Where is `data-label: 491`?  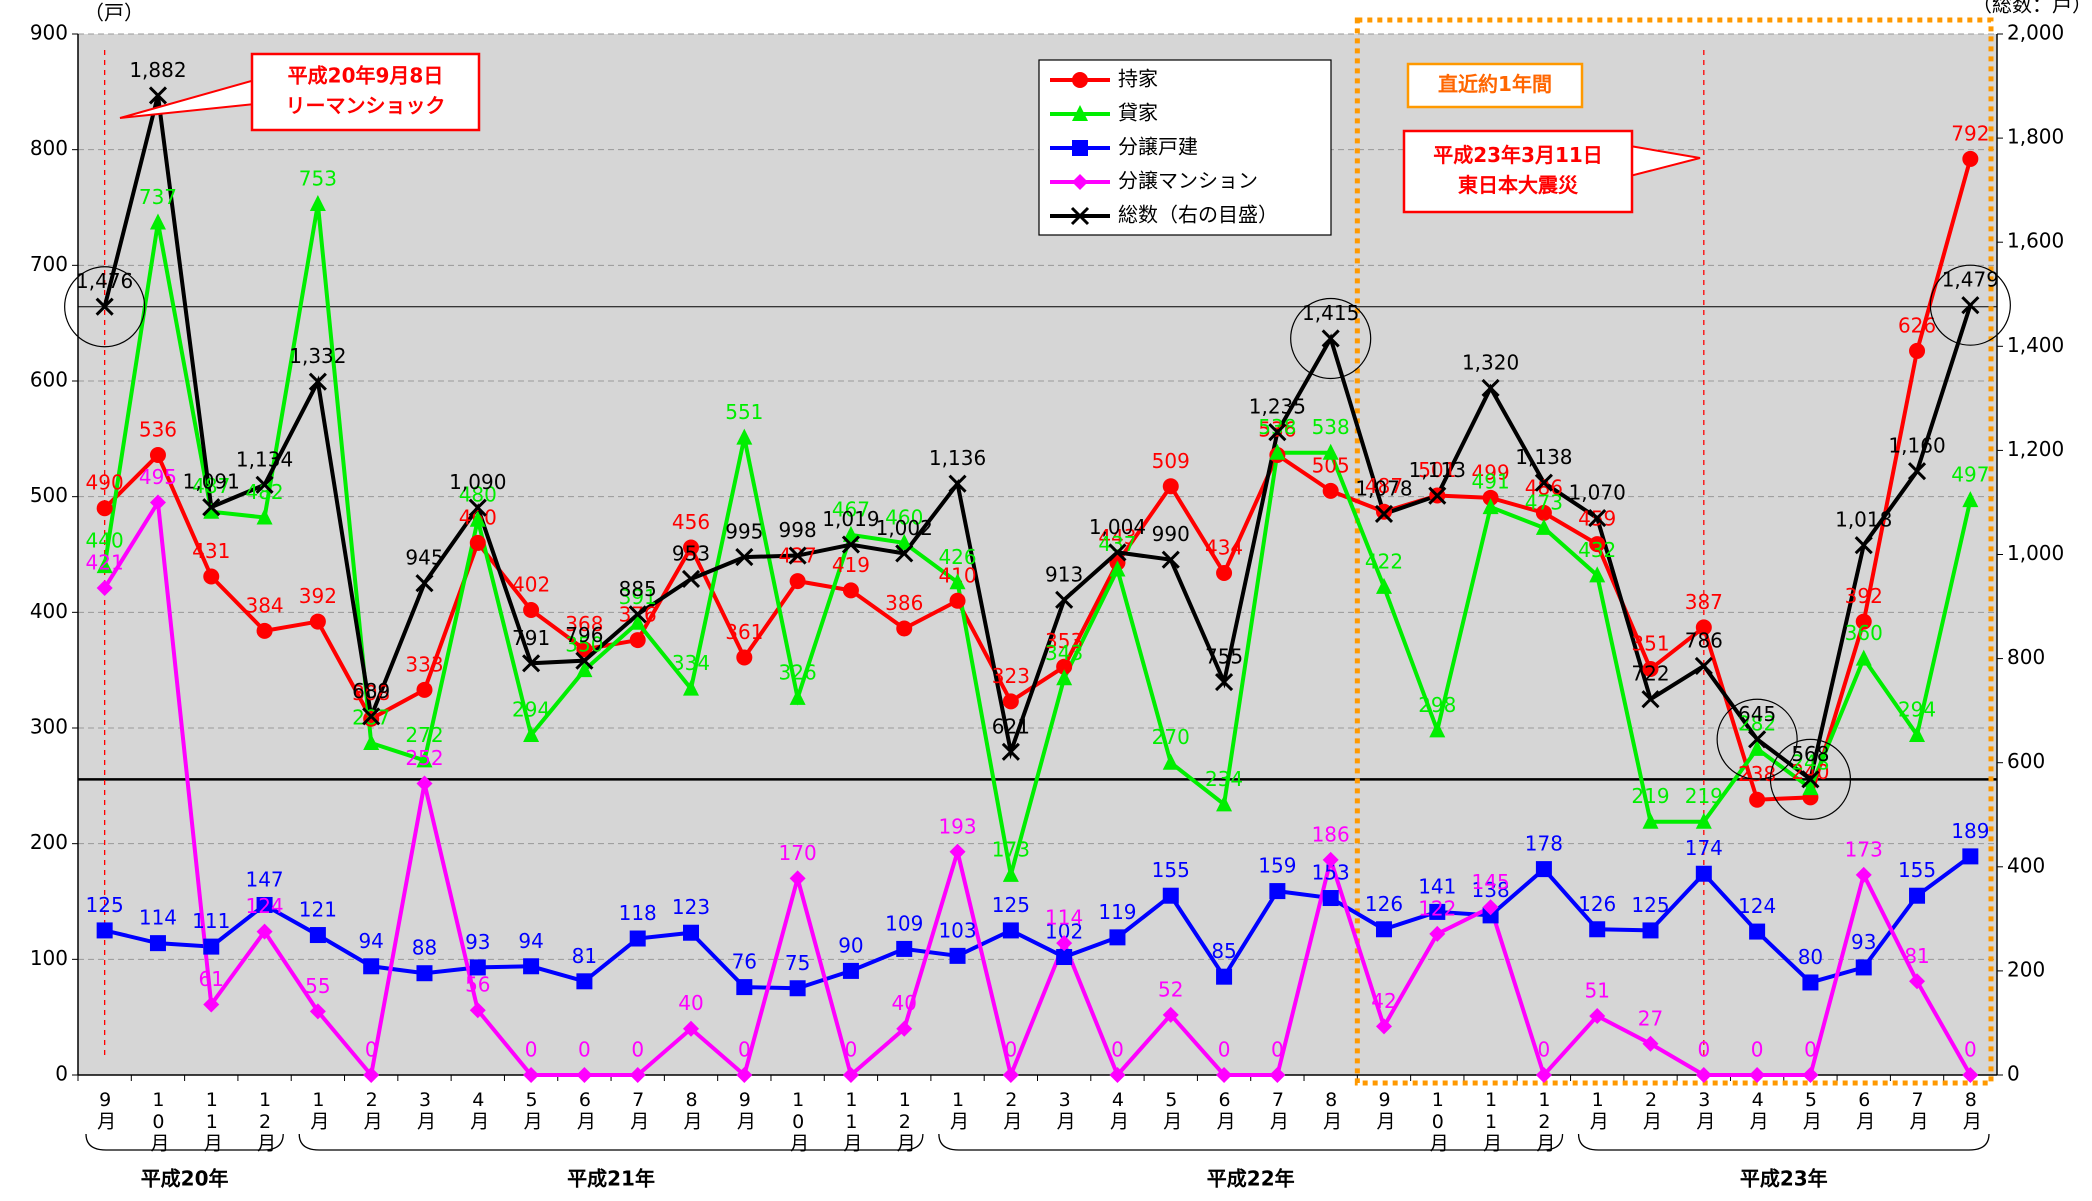
data-label: 491 is located at coordinates (1491, 482).